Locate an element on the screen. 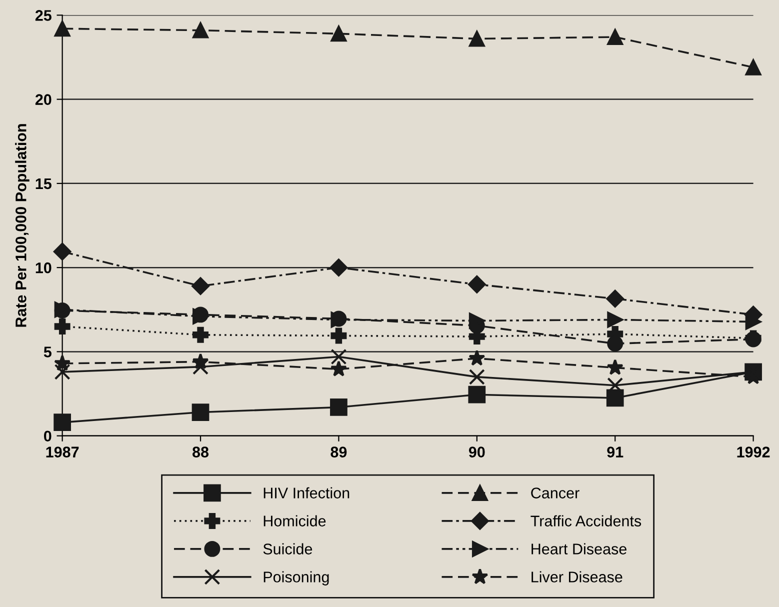 This screenshot has width=779, height=607. x-tick-label: 90 is located at coordinates (476, 452).